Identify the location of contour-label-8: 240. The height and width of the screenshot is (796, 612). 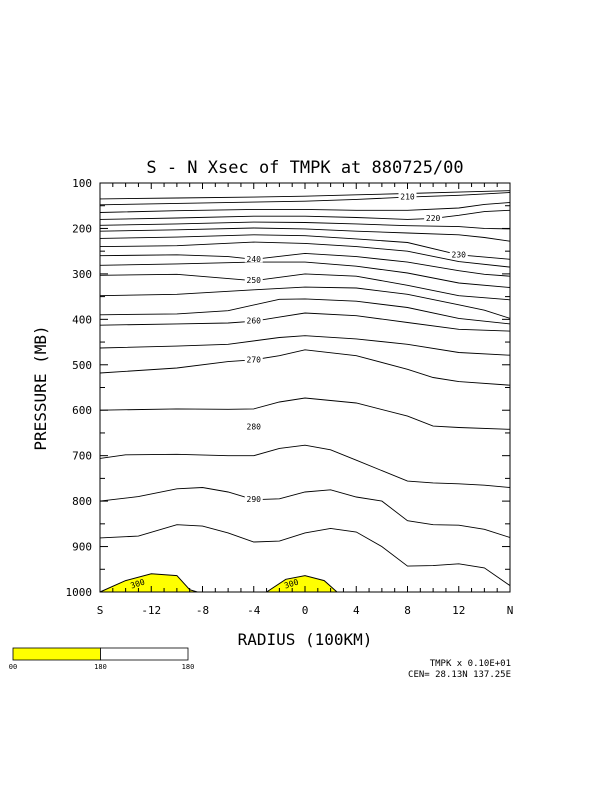
(254, 259).